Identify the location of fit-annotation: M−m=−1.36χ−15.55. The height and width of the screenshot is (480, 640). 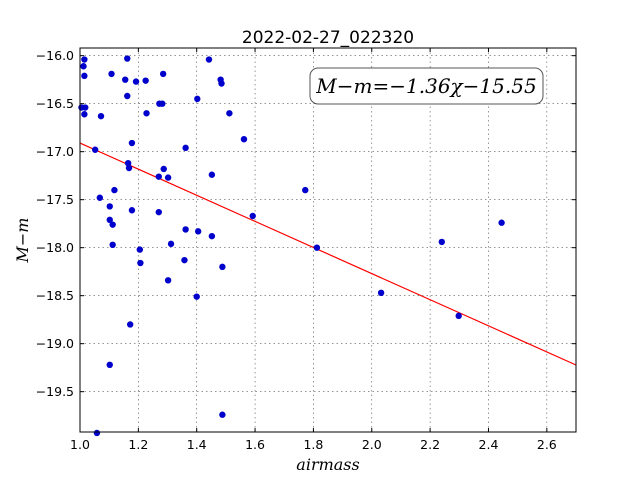
(426, 86).